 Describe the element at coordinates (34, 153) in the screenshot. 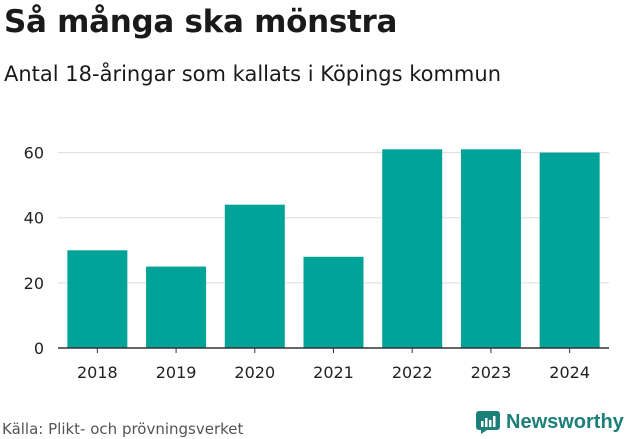

I see `y-tick-label: 60` at that location.